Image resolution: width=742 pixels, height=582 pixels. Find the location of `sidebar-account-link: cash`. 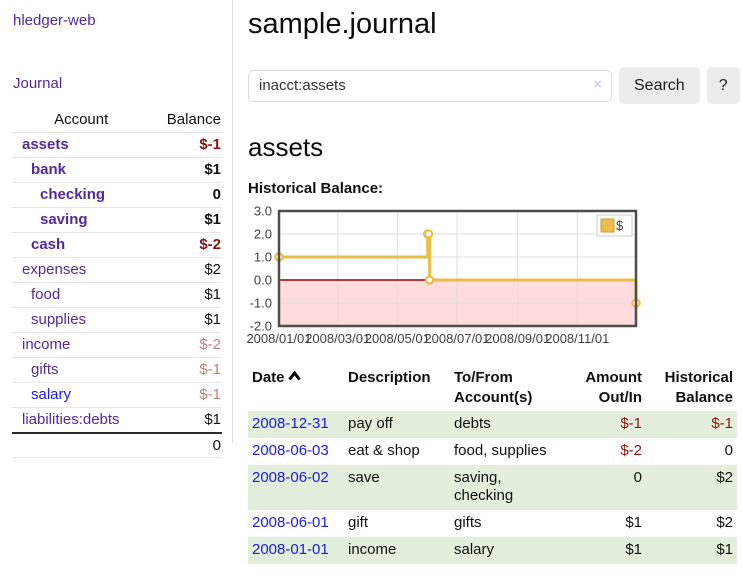

sidebar-account-link: cash is located at coordinates (48, 244).